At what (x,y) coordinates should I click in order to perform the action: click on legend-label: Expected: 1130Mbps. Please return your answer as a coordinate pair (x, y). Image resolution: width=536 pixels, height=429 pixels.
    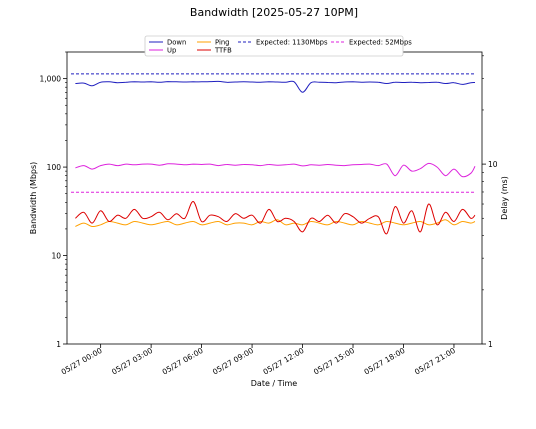
    Looking at the image, I should click on (292, 43).